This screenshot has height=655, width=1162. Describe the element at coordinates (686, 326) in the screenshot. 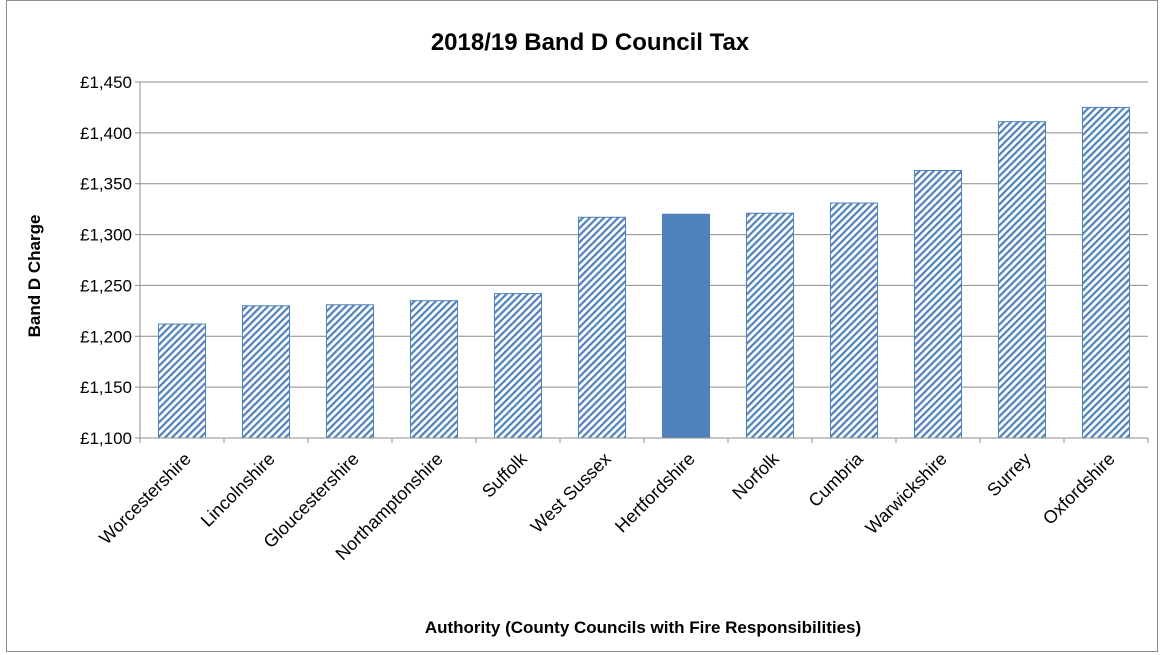

I see `bar-highlighted` at that location.